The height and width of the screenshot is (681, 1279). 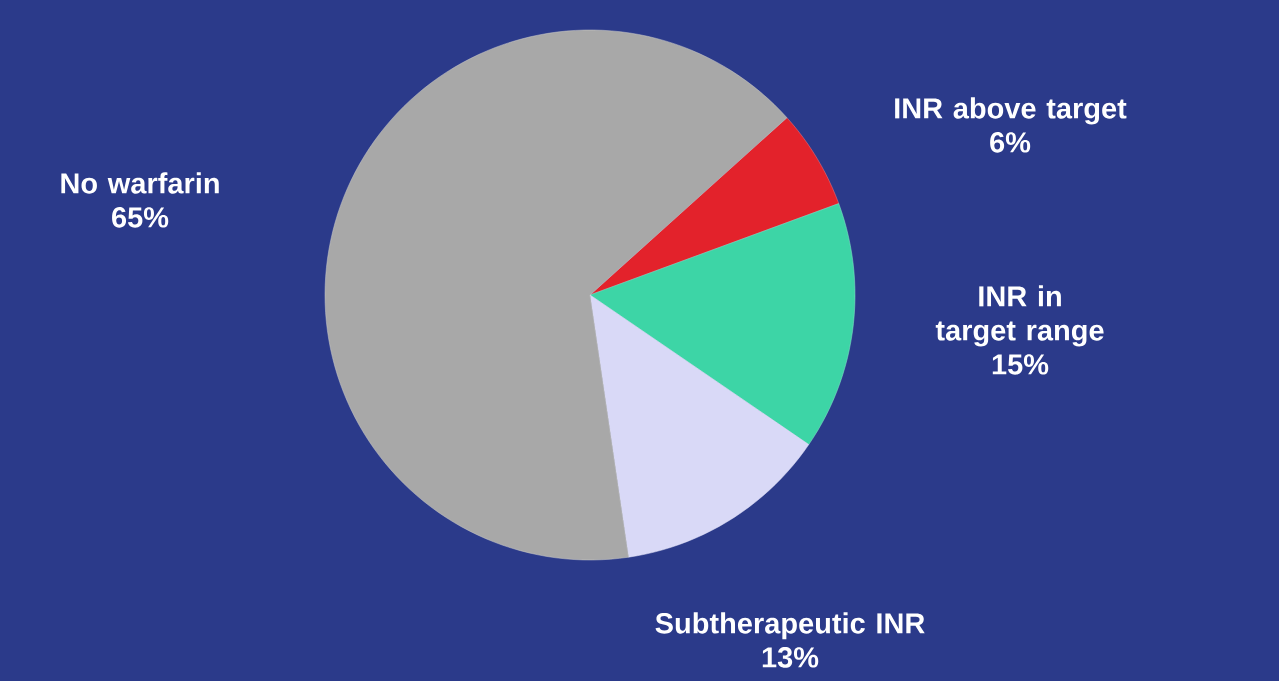 What do you see at coordinates (790, 657) in the screenshot?
I see `data-label: 13%` at bounding box center [790, 657].